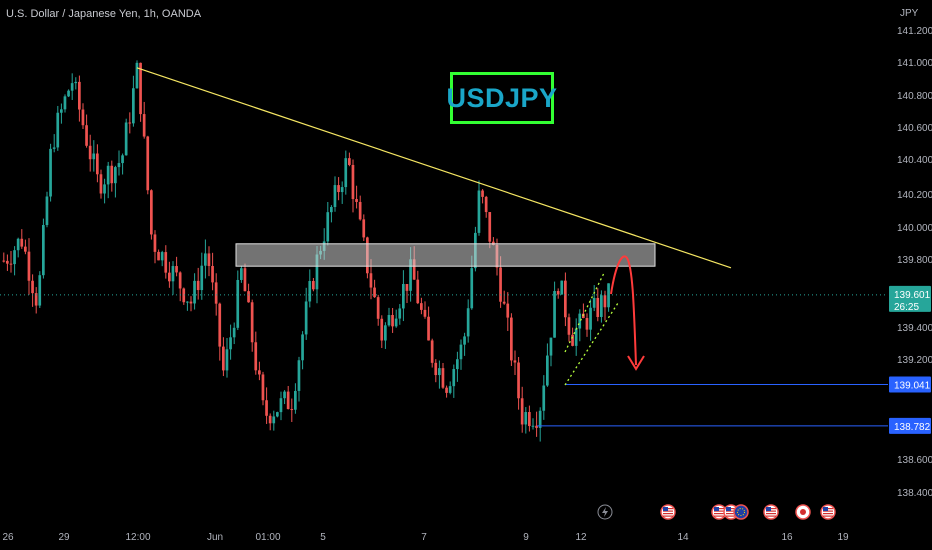 This screenshot has width=932, height=550. What do you see at coordinates (914, 31) in the screenshot?
I see `price-tick: 141.200` at bounding box center [914, 31].